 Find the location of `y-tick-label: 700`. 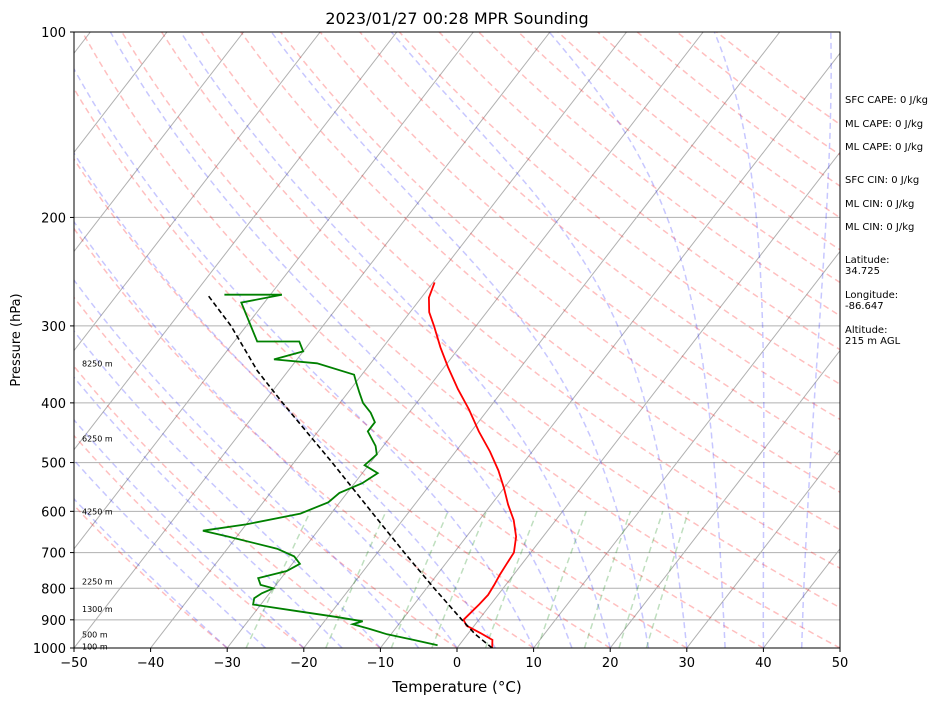

y-tick-label: 700 is located at coordinates (53, 554).